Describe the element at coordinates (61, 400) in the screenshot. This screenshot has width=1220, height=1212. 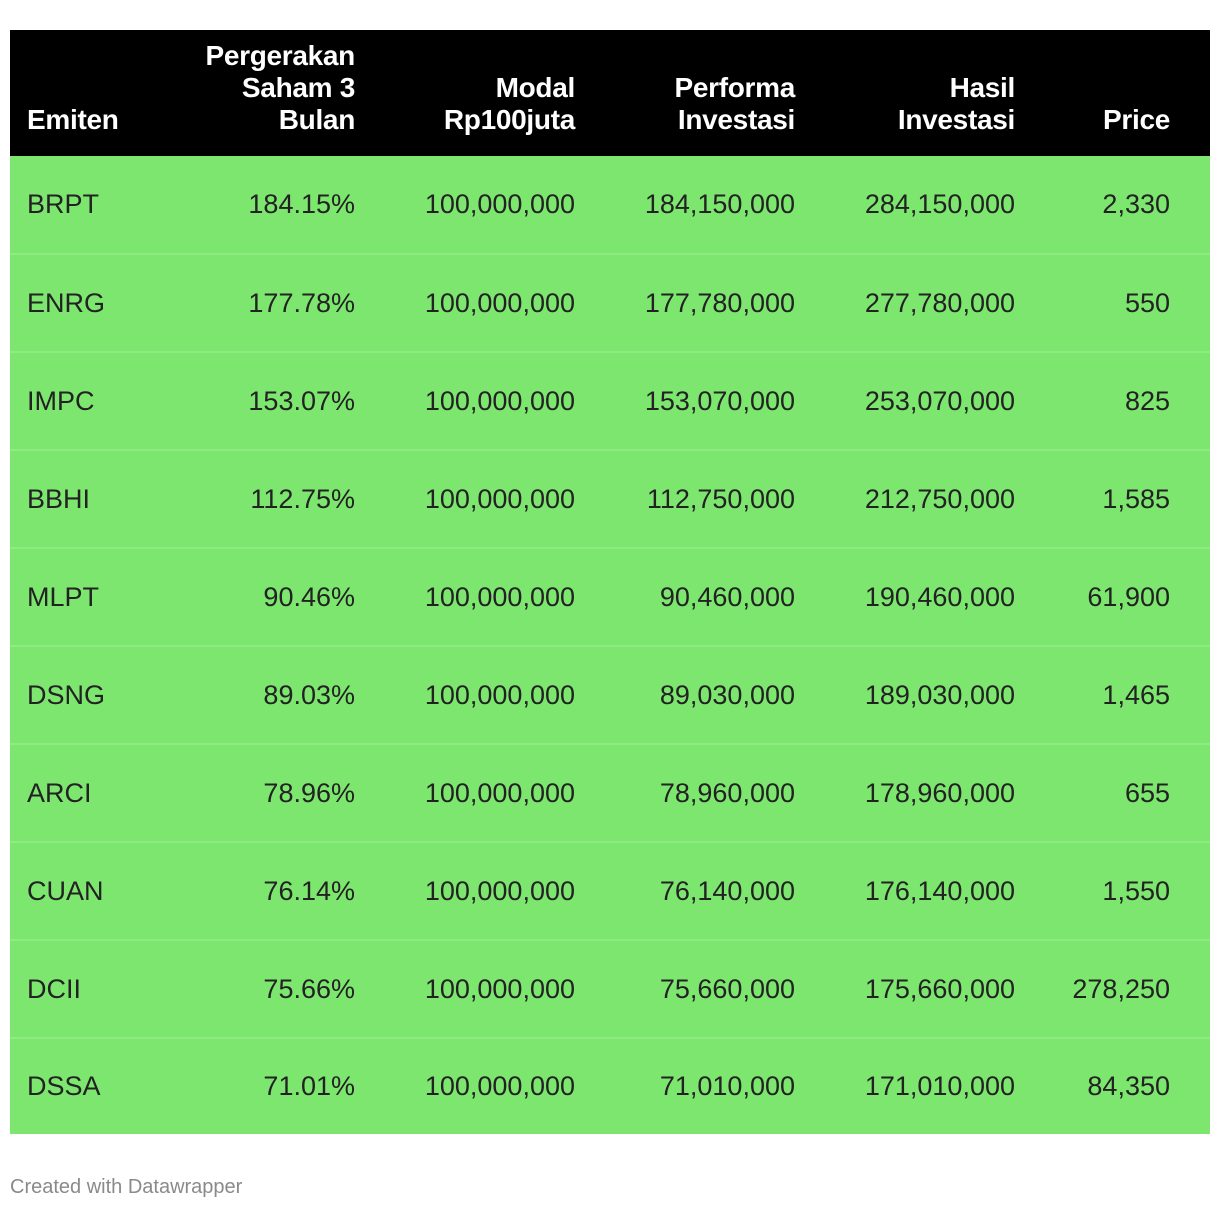
I see `cell-emiten: IMPC` at that location.